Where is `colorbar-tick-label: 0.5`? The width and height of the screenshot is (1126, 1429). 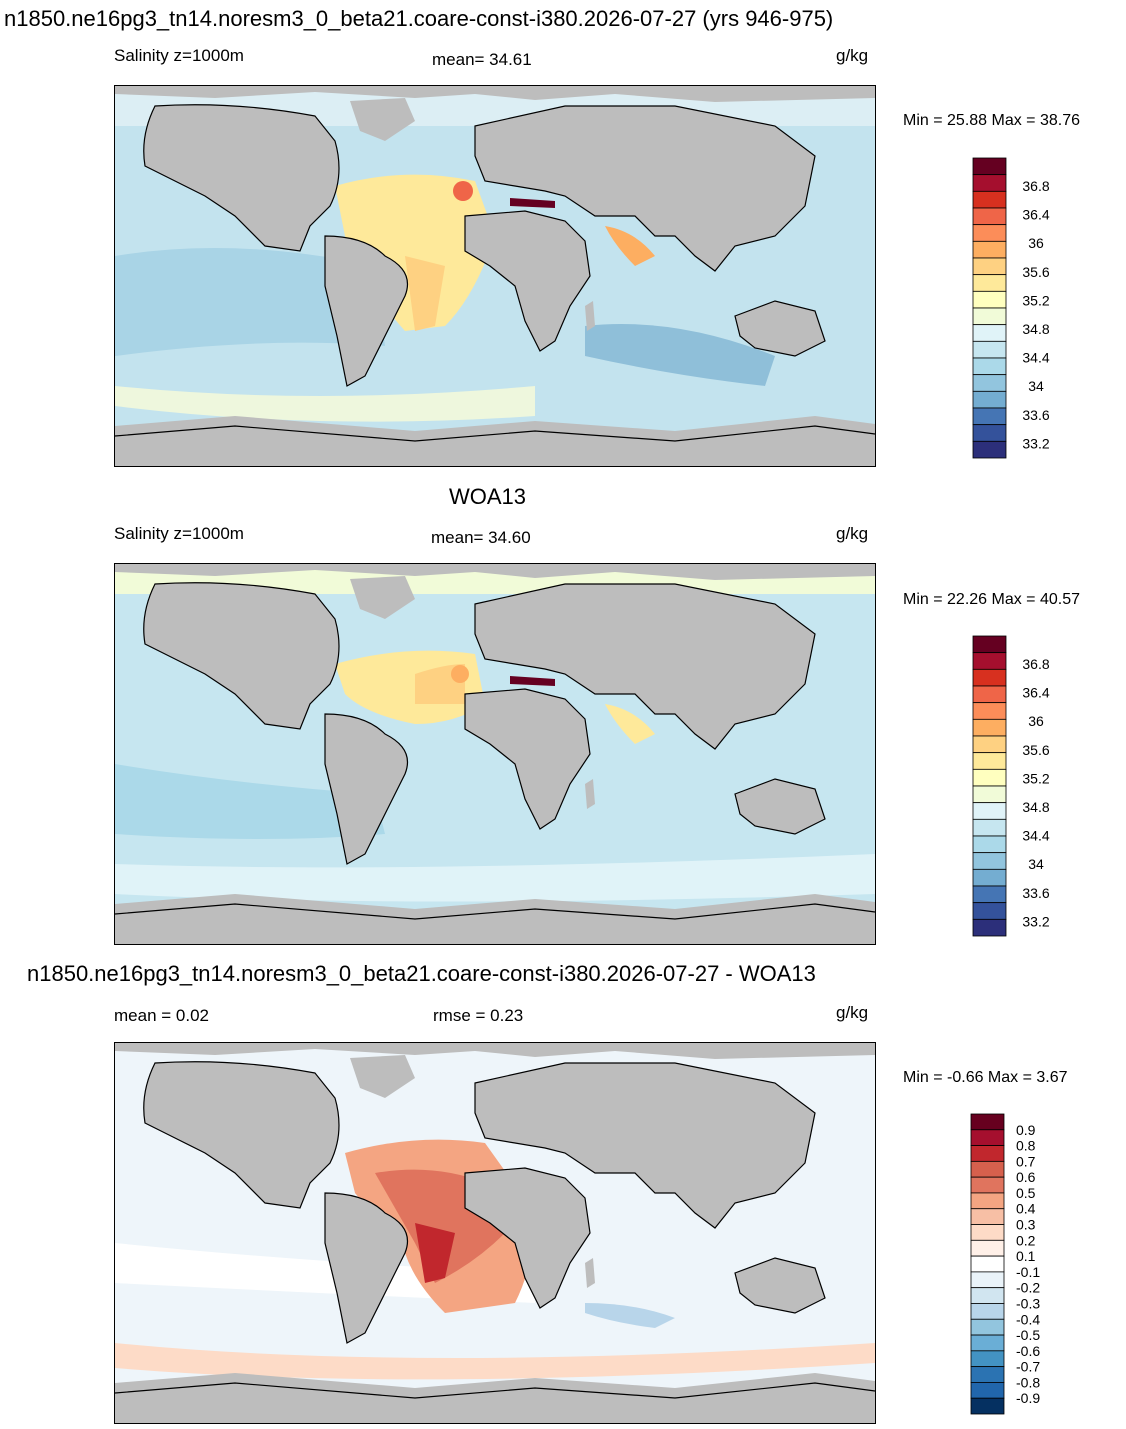 colorbar-tick-label: 0.5 is located at coordinates (1026, 1193).